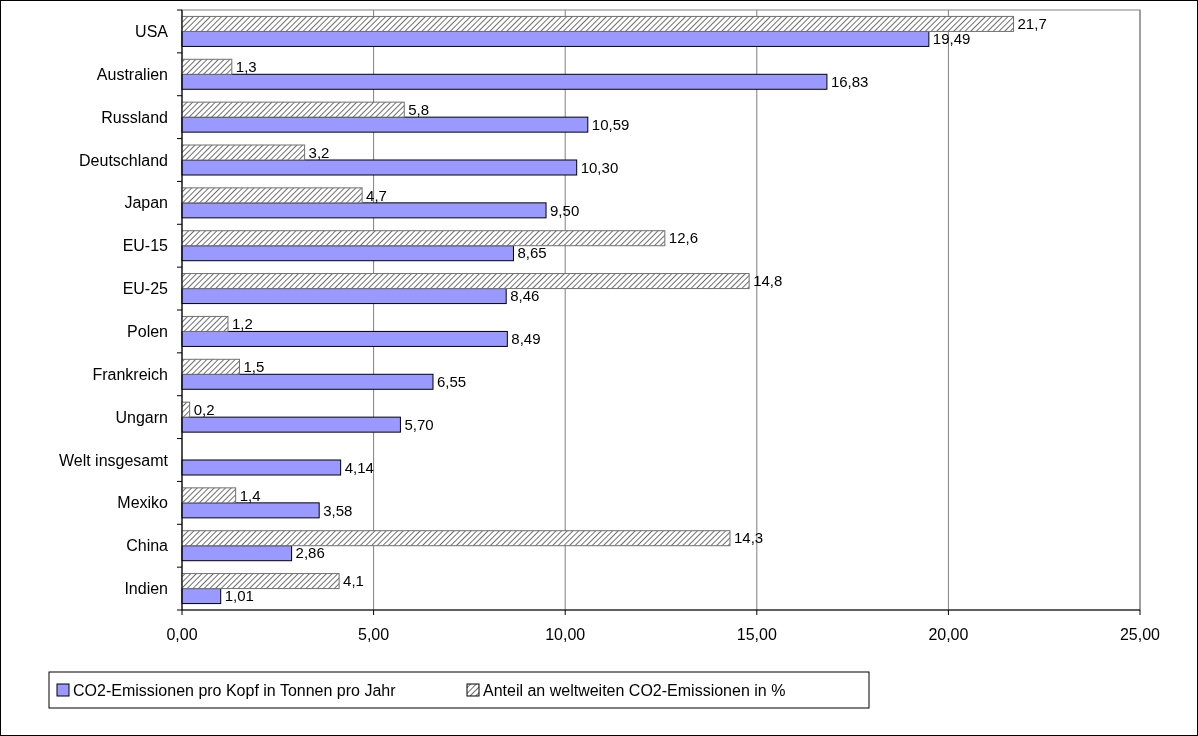  Describe the element at coordinates (353, 581) in the screenshot. I see `data-label: 4,1` at that location.